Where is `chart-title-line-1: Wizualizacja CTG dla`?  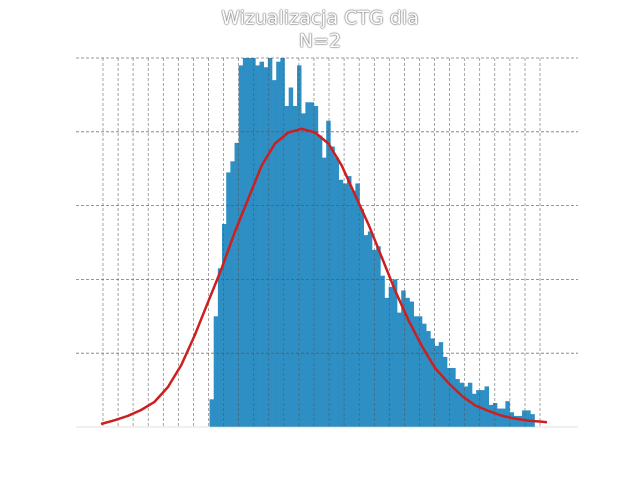 chart-title-line-1: Wizualizacja CTG dla is located at coordinates (320, 18).